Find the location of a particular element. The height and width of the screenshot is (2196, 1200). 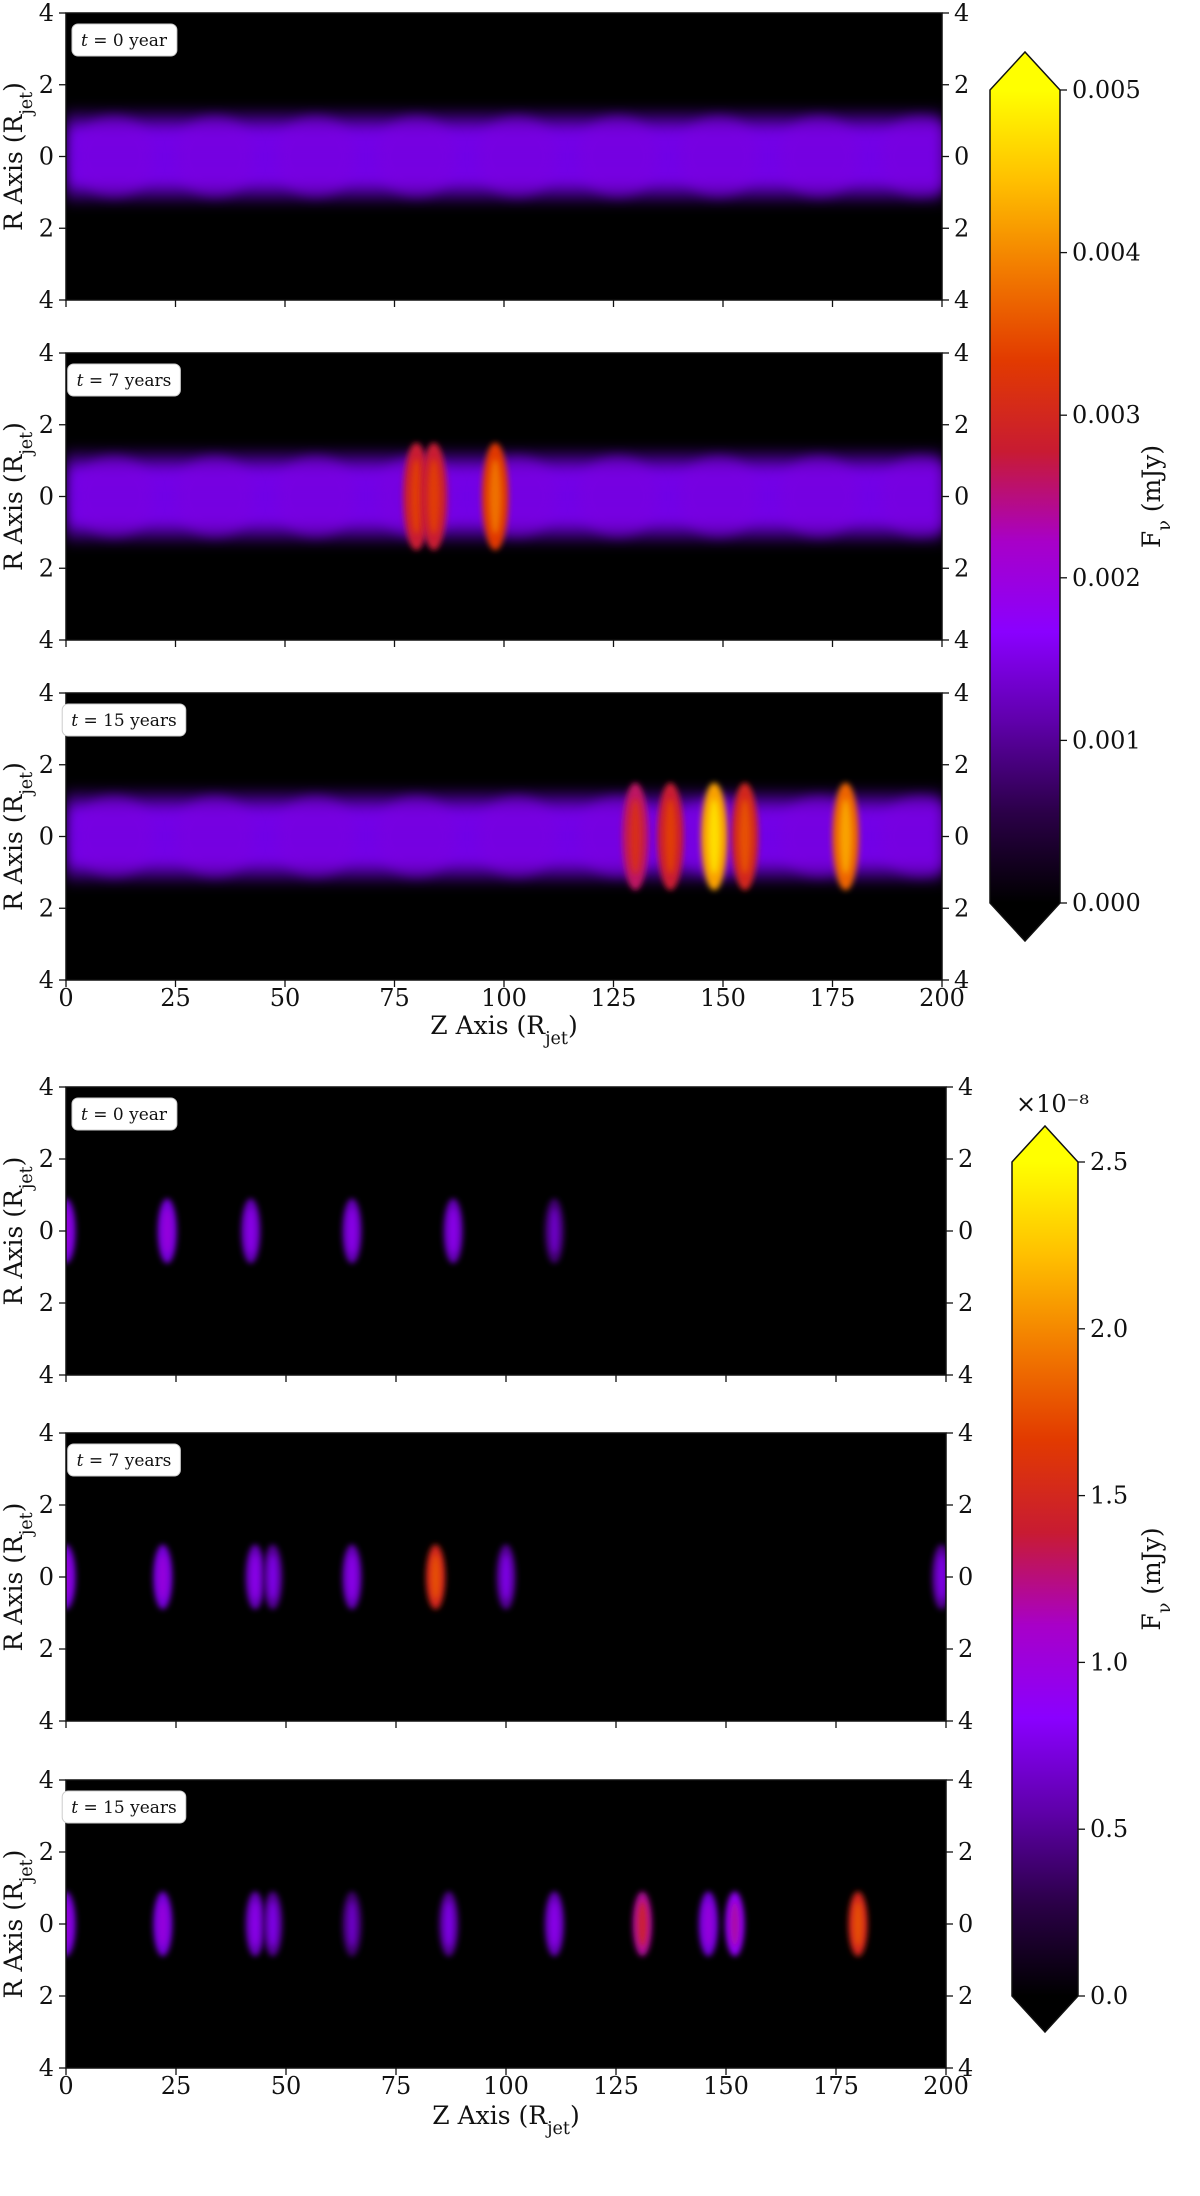

colorbar-tick-label: 2.5 is located at coordinates (1109, 1162).